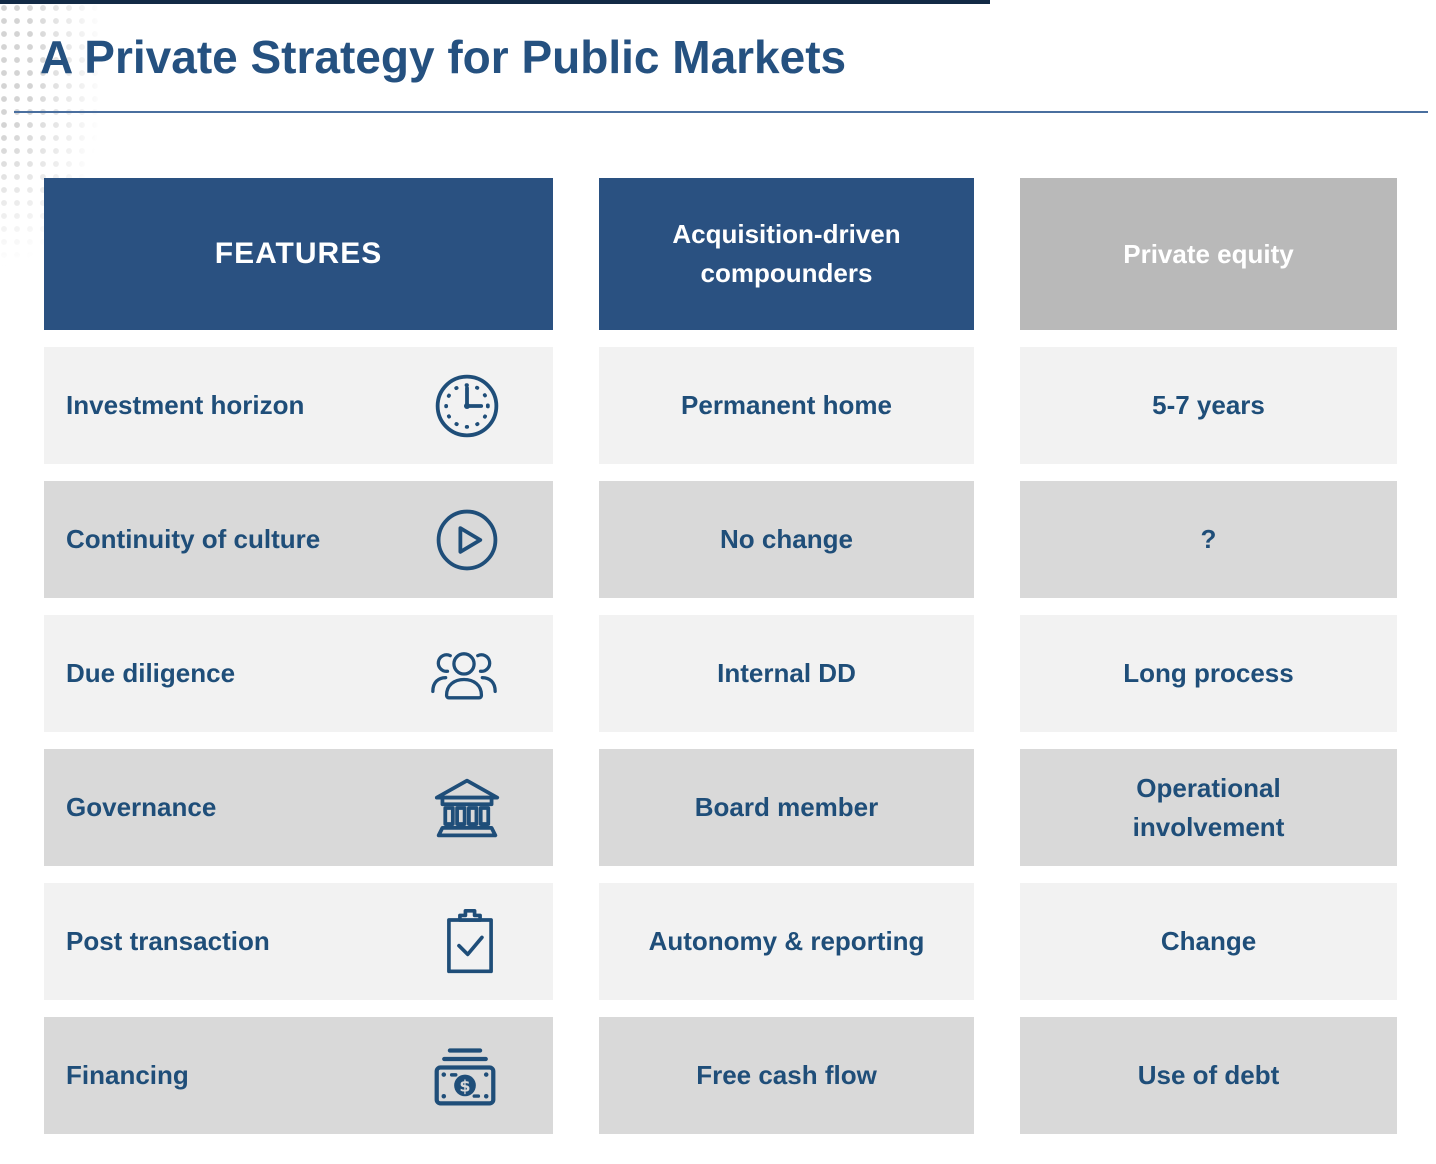 The image size is (1436, 1164). What do you see at coordinates (298, 941) in the screenshot?
I see `feature-cell: Post transaction` at bounding box center [298, 941].